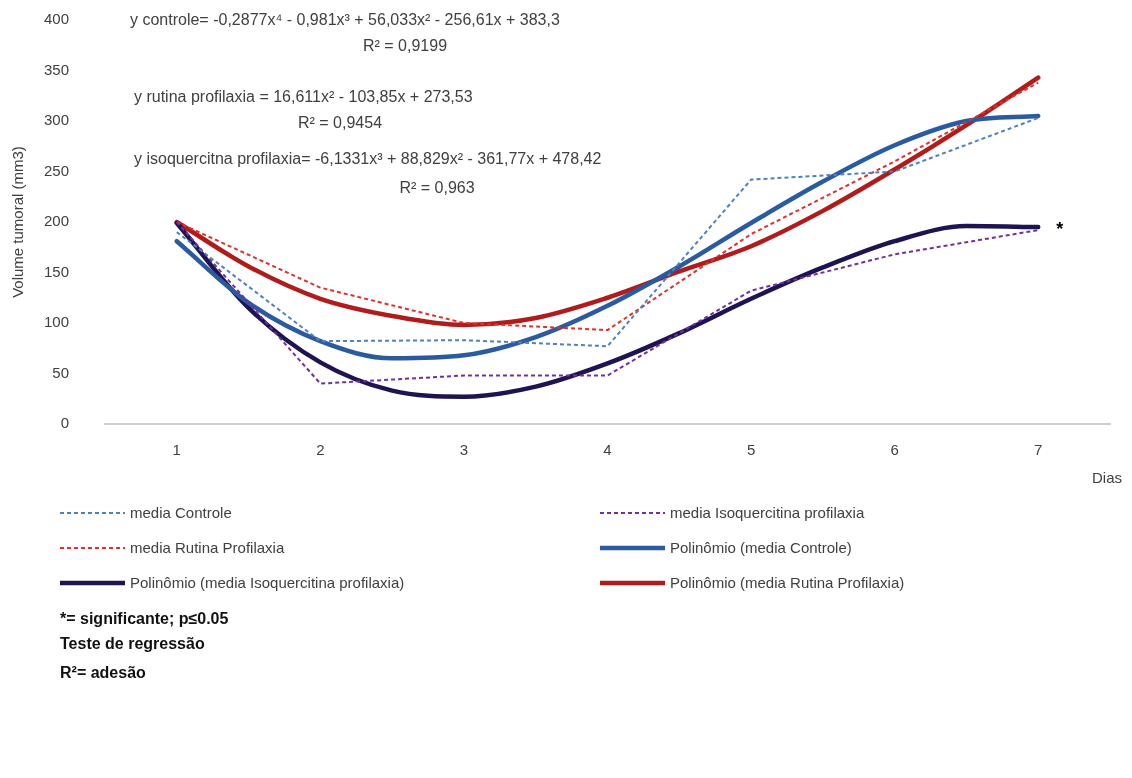  Describe the element at coordinates (464, 450) in the screenshot. I see `x-tick-label: 3` at that location.